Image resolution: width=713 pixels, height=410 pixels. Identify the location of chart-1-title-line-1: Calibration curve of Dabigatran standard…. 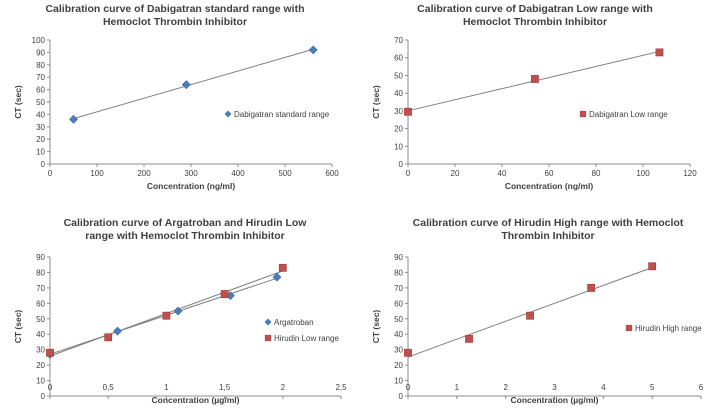
(174, 9).